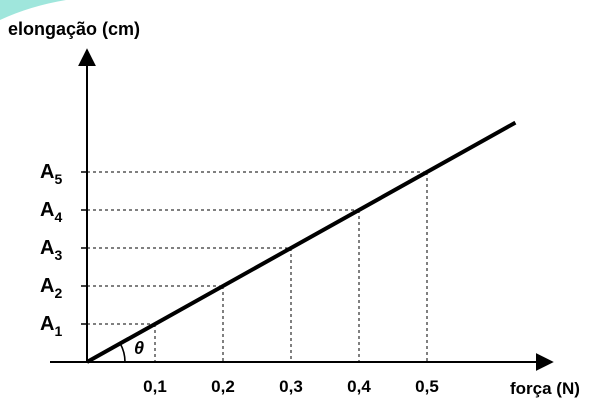 The height and width of the screenshot is (405, 616). Describe the element at coordinates (51, 288) in the screenshot. I see `y-tick-label: A2` at that location.